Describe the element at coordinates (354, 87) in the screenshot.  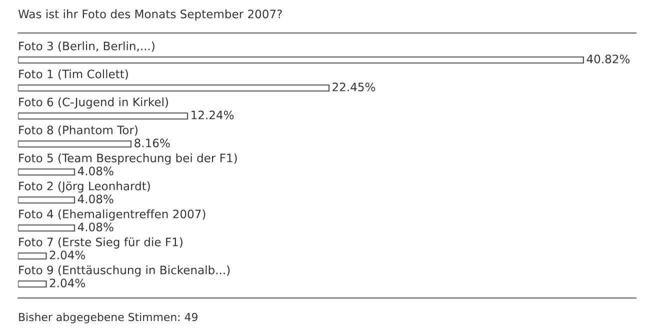
I see `data-label: 22.45%` at that location.